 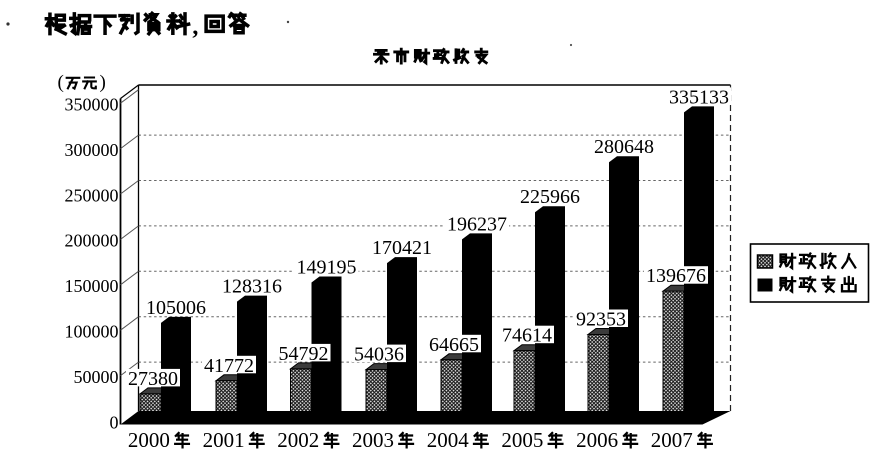 What do you see at coordinates (96, 377) in the screenshot?
I see `svg-text: 50000` at bounding box center [96, 377].